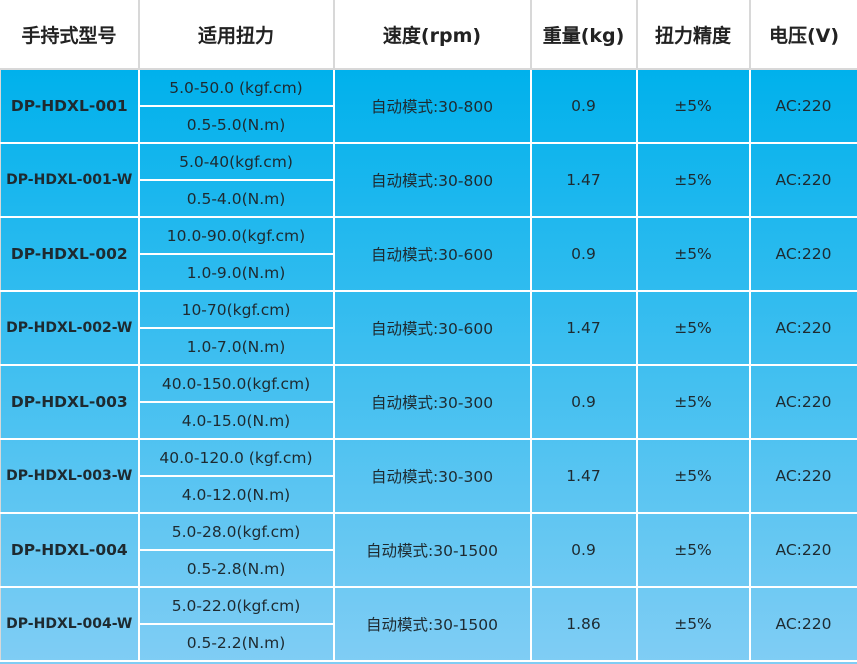 This screenshot has width=857, height=664. What do you see at coordinates (236, 161) in the screenshot?
I see `torque-kgf-cell: 5.0-40(kgf.cm)` at bounding box center [236, 161].